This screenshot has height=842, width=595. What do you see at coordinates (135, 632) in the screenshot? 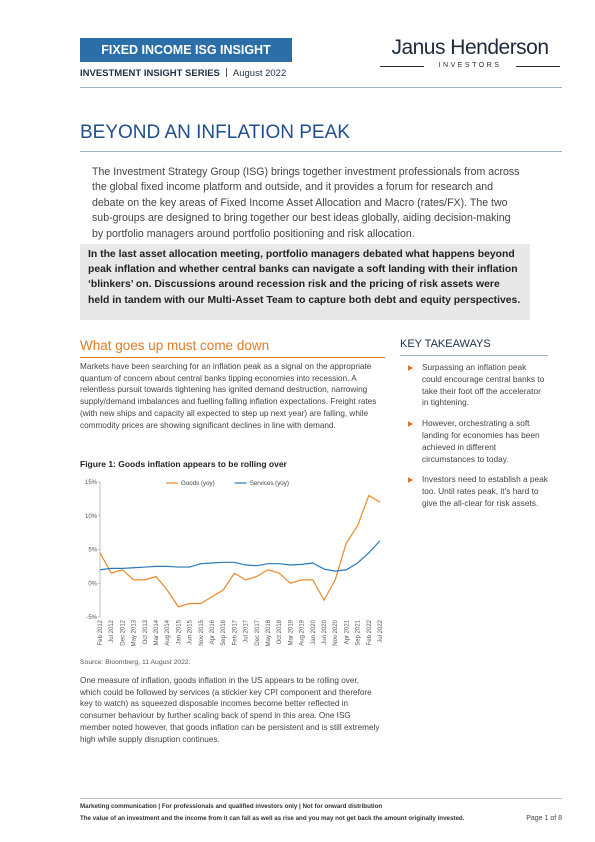
I see `x-tick-label: May 2013` at bounding box center [135, 632].